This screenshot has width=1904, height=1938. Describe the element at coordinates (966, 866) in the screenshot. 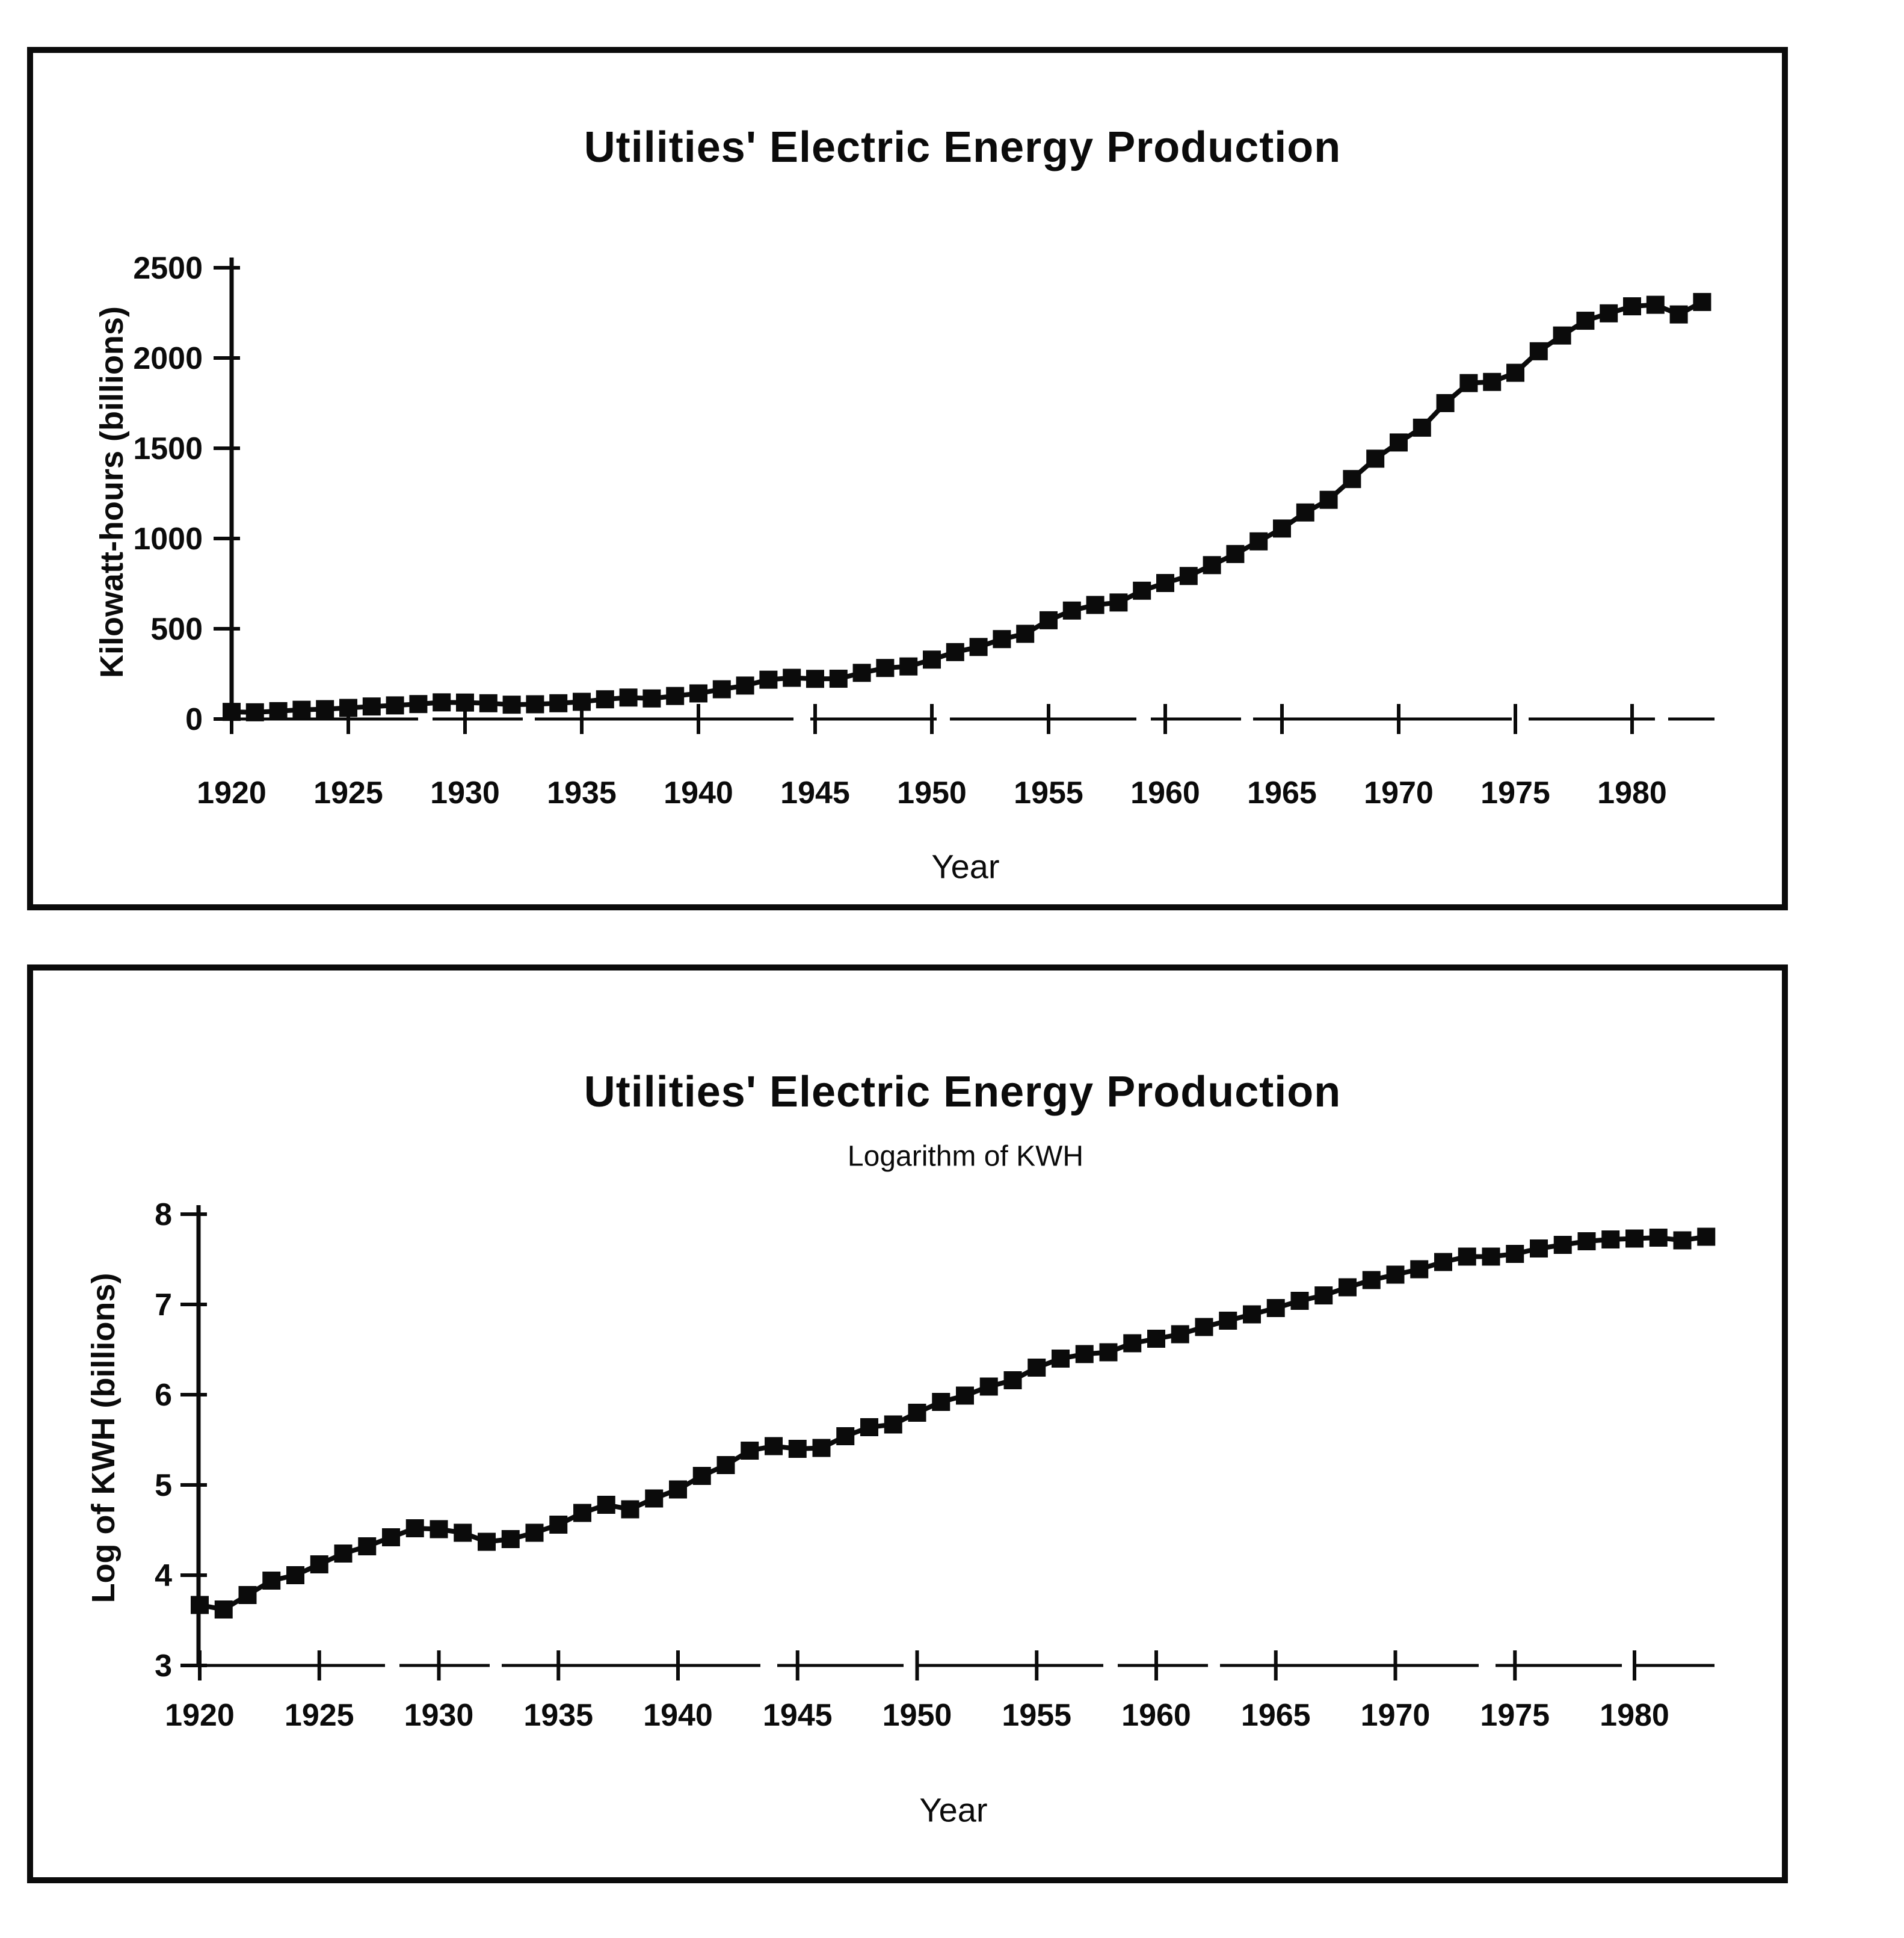

I see `top-chart-x-axis-title: Year` at that location.